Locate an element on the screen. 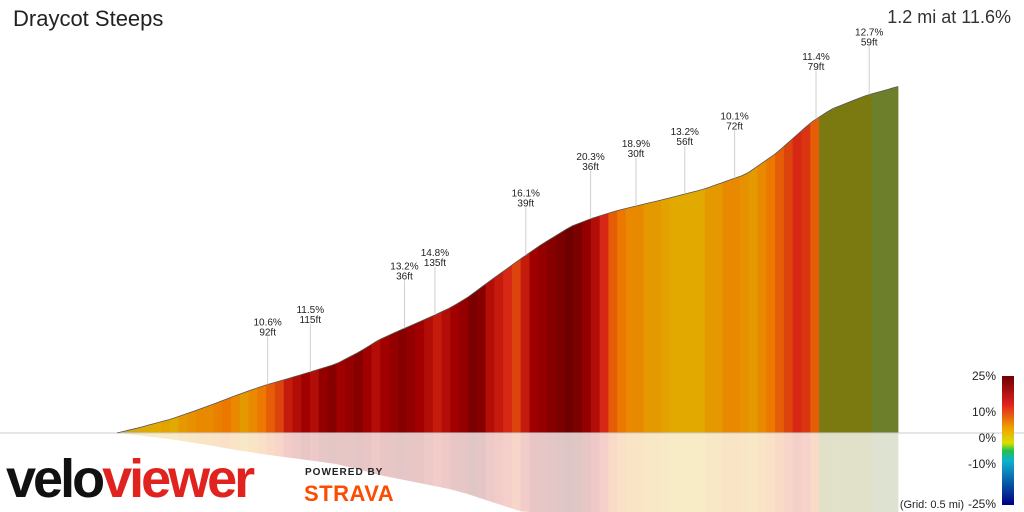 The width and height of the screenshot is (1024, 512). annotation-grade: 20.3% is located at coordinates (590, 157).